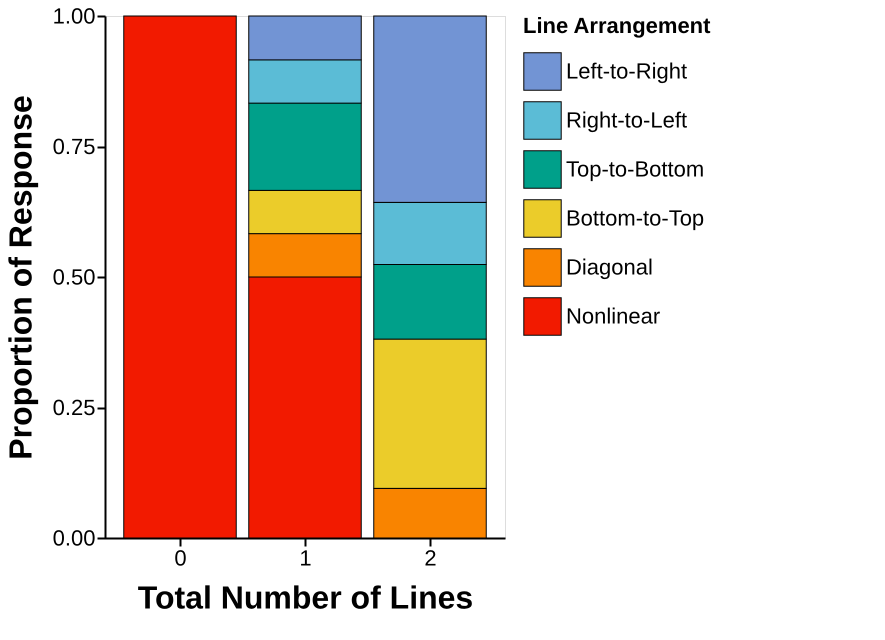 The height and width of the screenshot is (640, 885). I want to click on y-tick-label: 0.25, so click(74, 407).